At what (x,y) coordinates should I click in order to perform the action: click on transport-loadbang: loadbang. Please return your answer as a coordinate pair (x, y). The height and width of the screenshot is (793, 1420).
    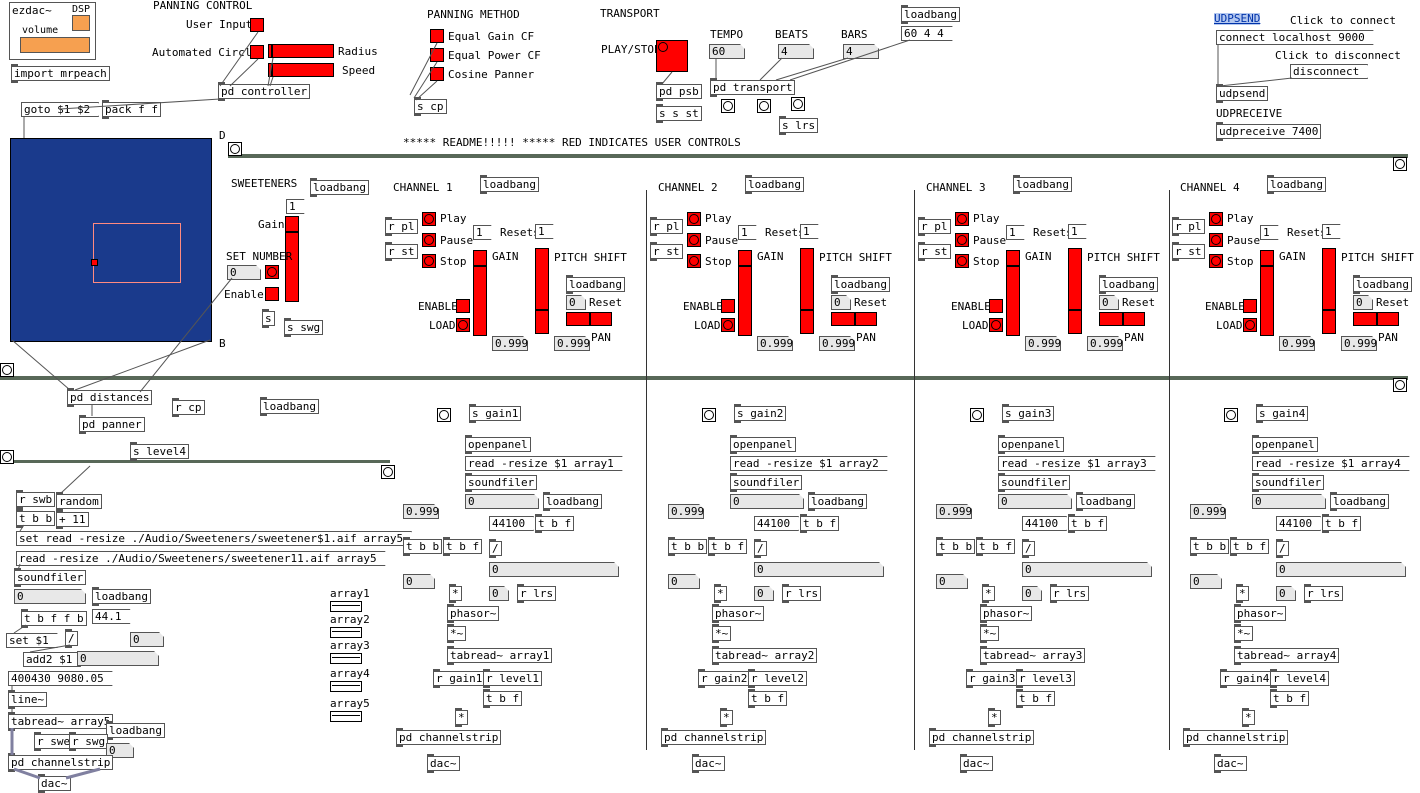
    Looking at the image, I should click on (930, 14).